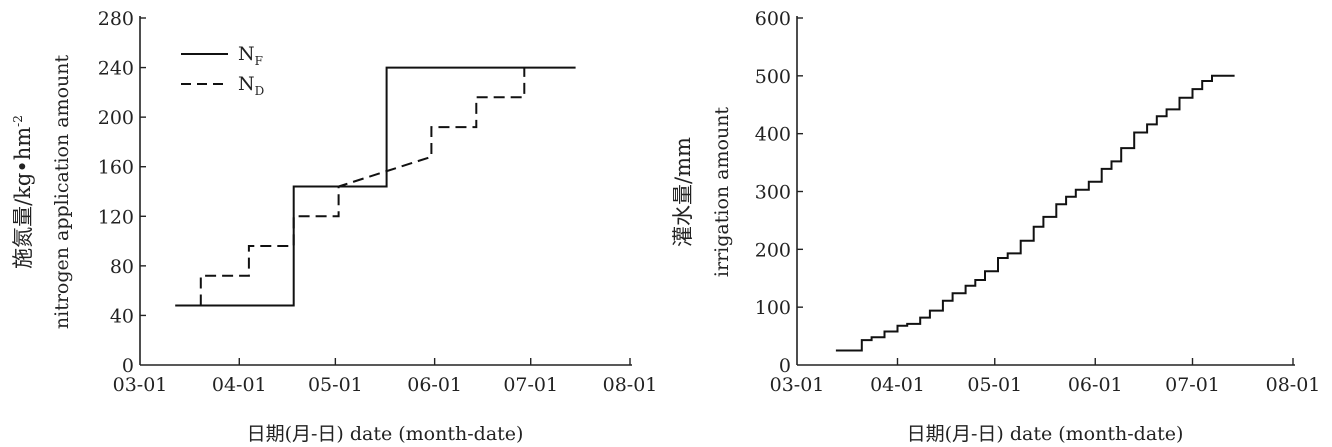 This screenshot has height=447, width=1332. I want to click on left-ylabel-en: nitrogen application amount, so click(62, 192).